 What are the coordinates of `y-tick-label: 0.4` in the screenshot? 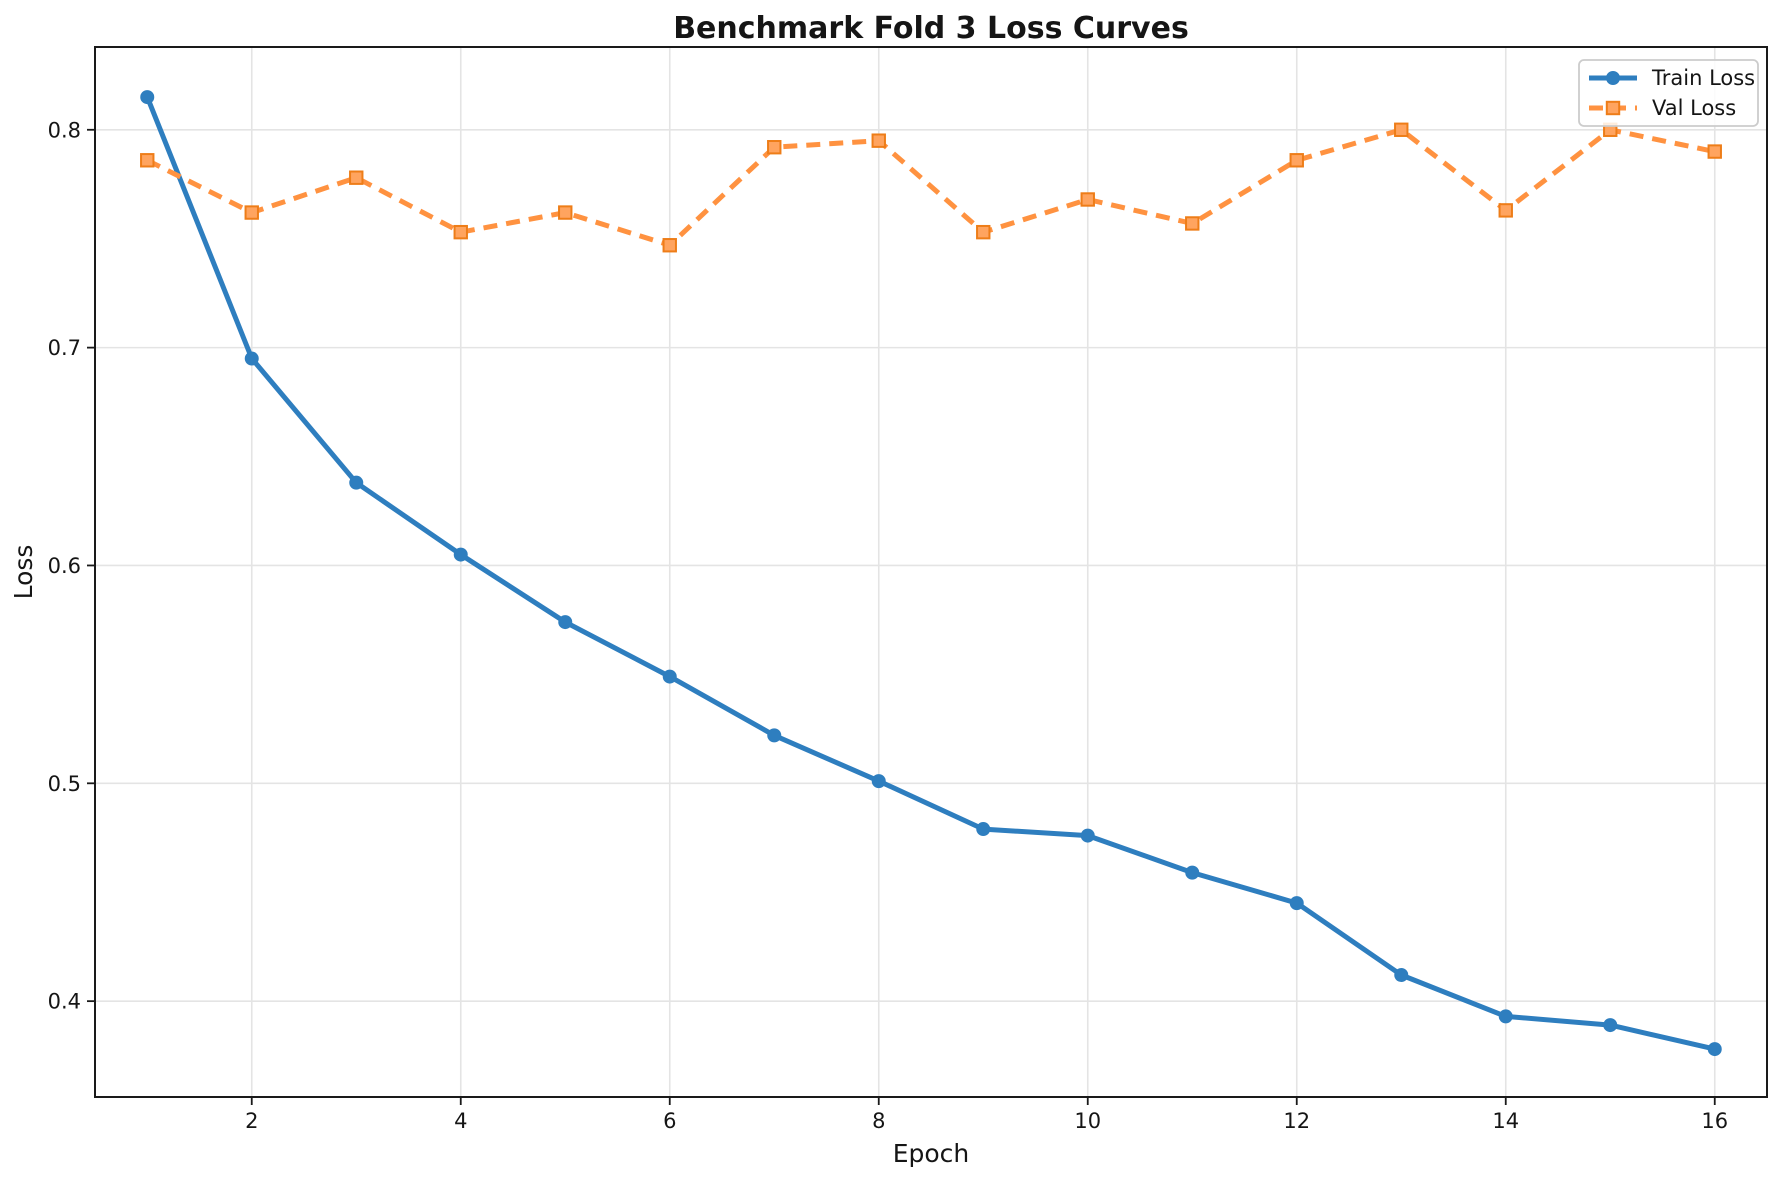 It's located at (64, 1002).